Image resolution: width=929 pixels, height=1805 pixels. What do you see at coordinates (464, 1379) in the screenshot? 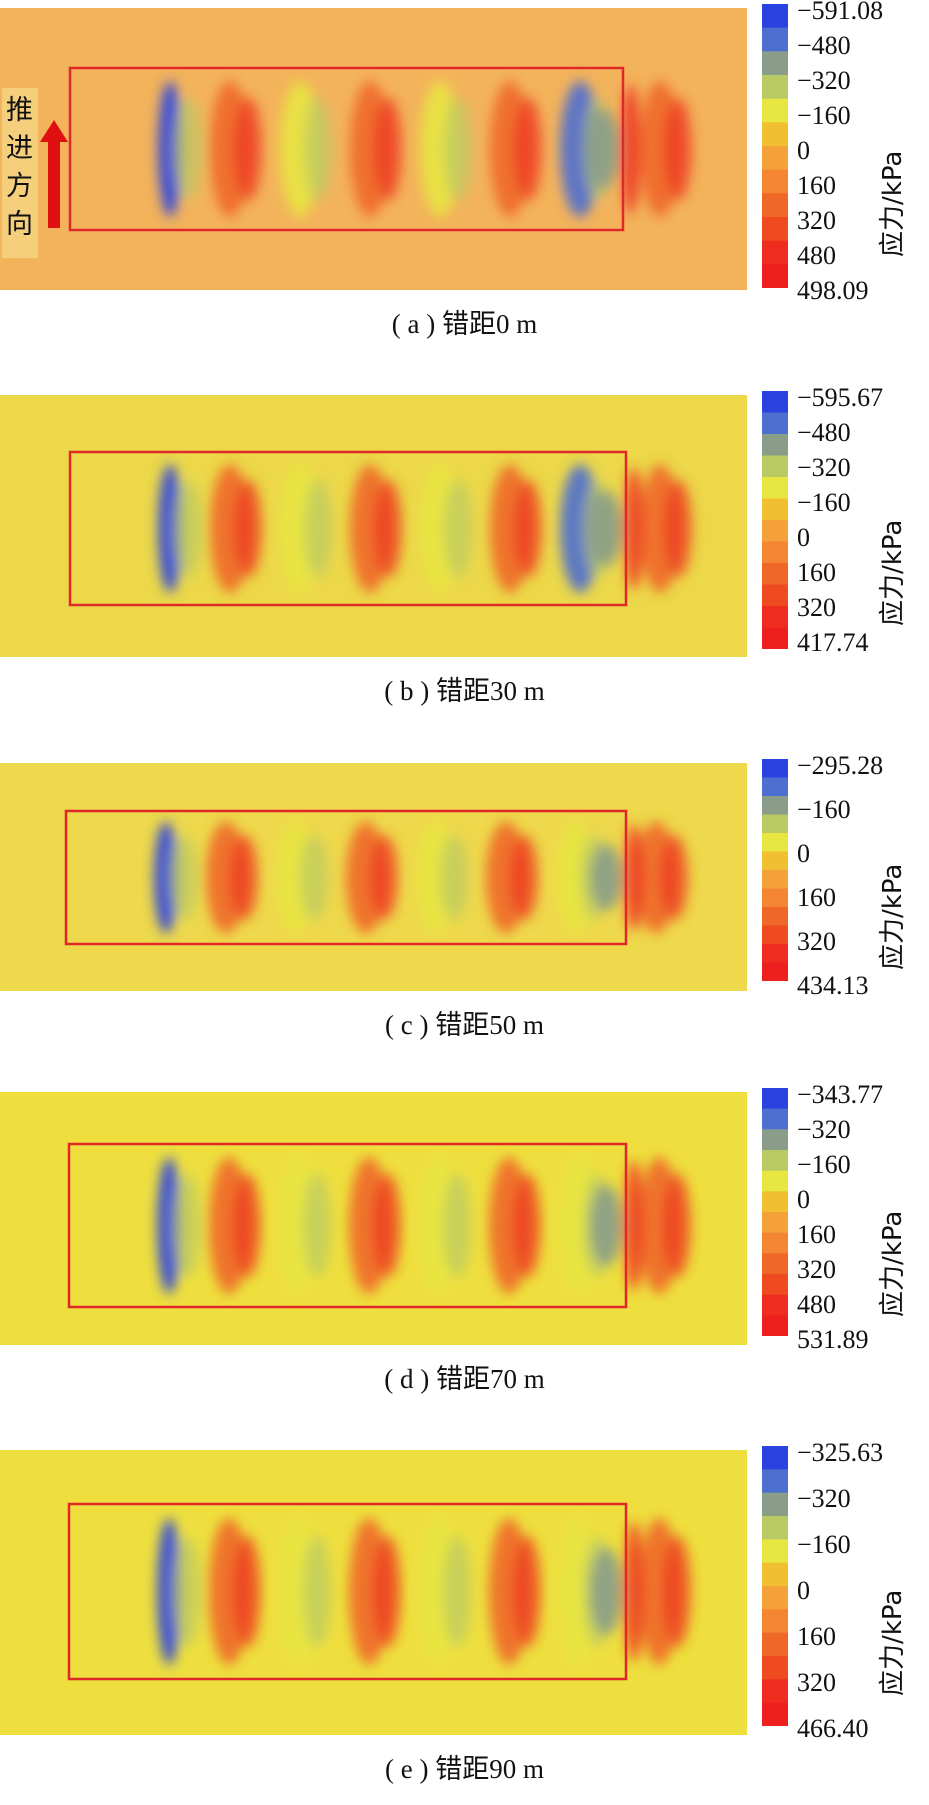
I see `panel-caption: ( d ) 错距70 m` at bounding box center [464, 1379].